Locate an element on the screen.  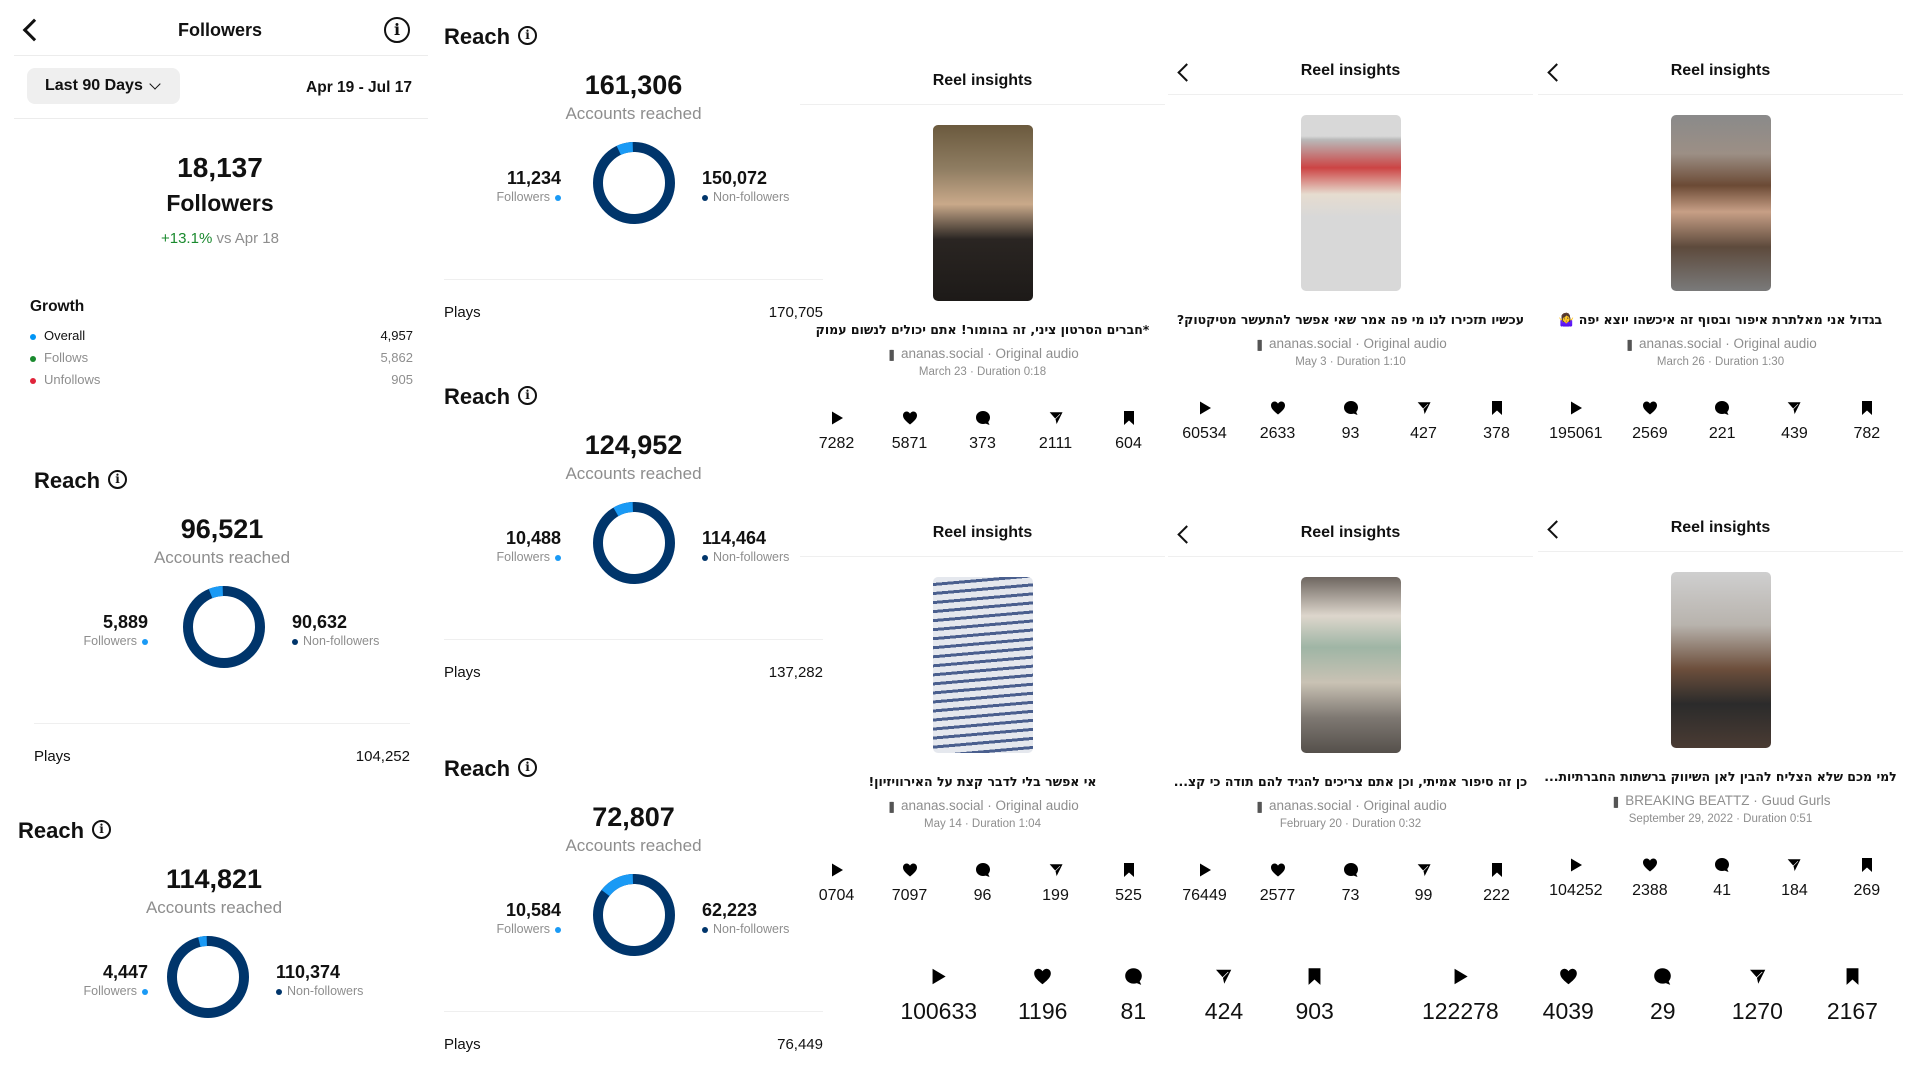
stat-comments: 373 is located at coordinates (983, 431).